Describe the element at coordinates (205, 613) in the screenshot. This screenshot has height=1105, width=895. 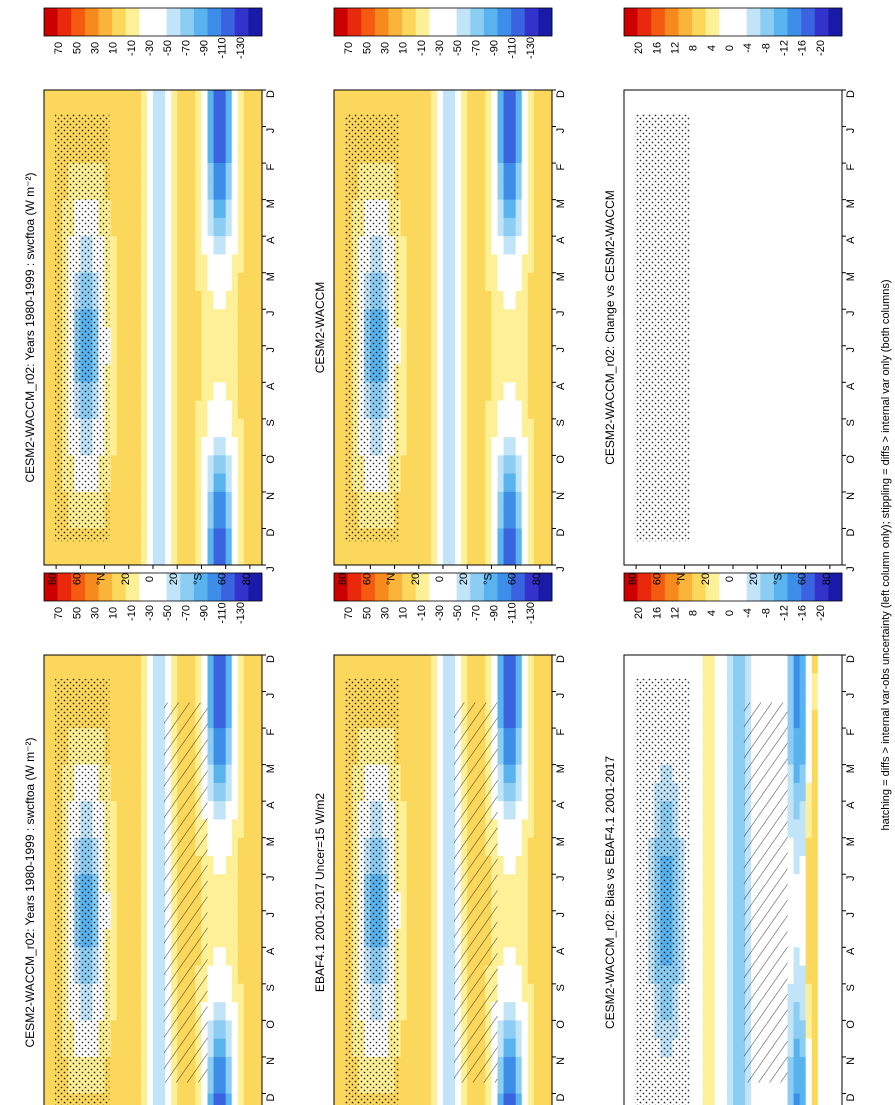
I see `colorbar-label: -90` at that location.